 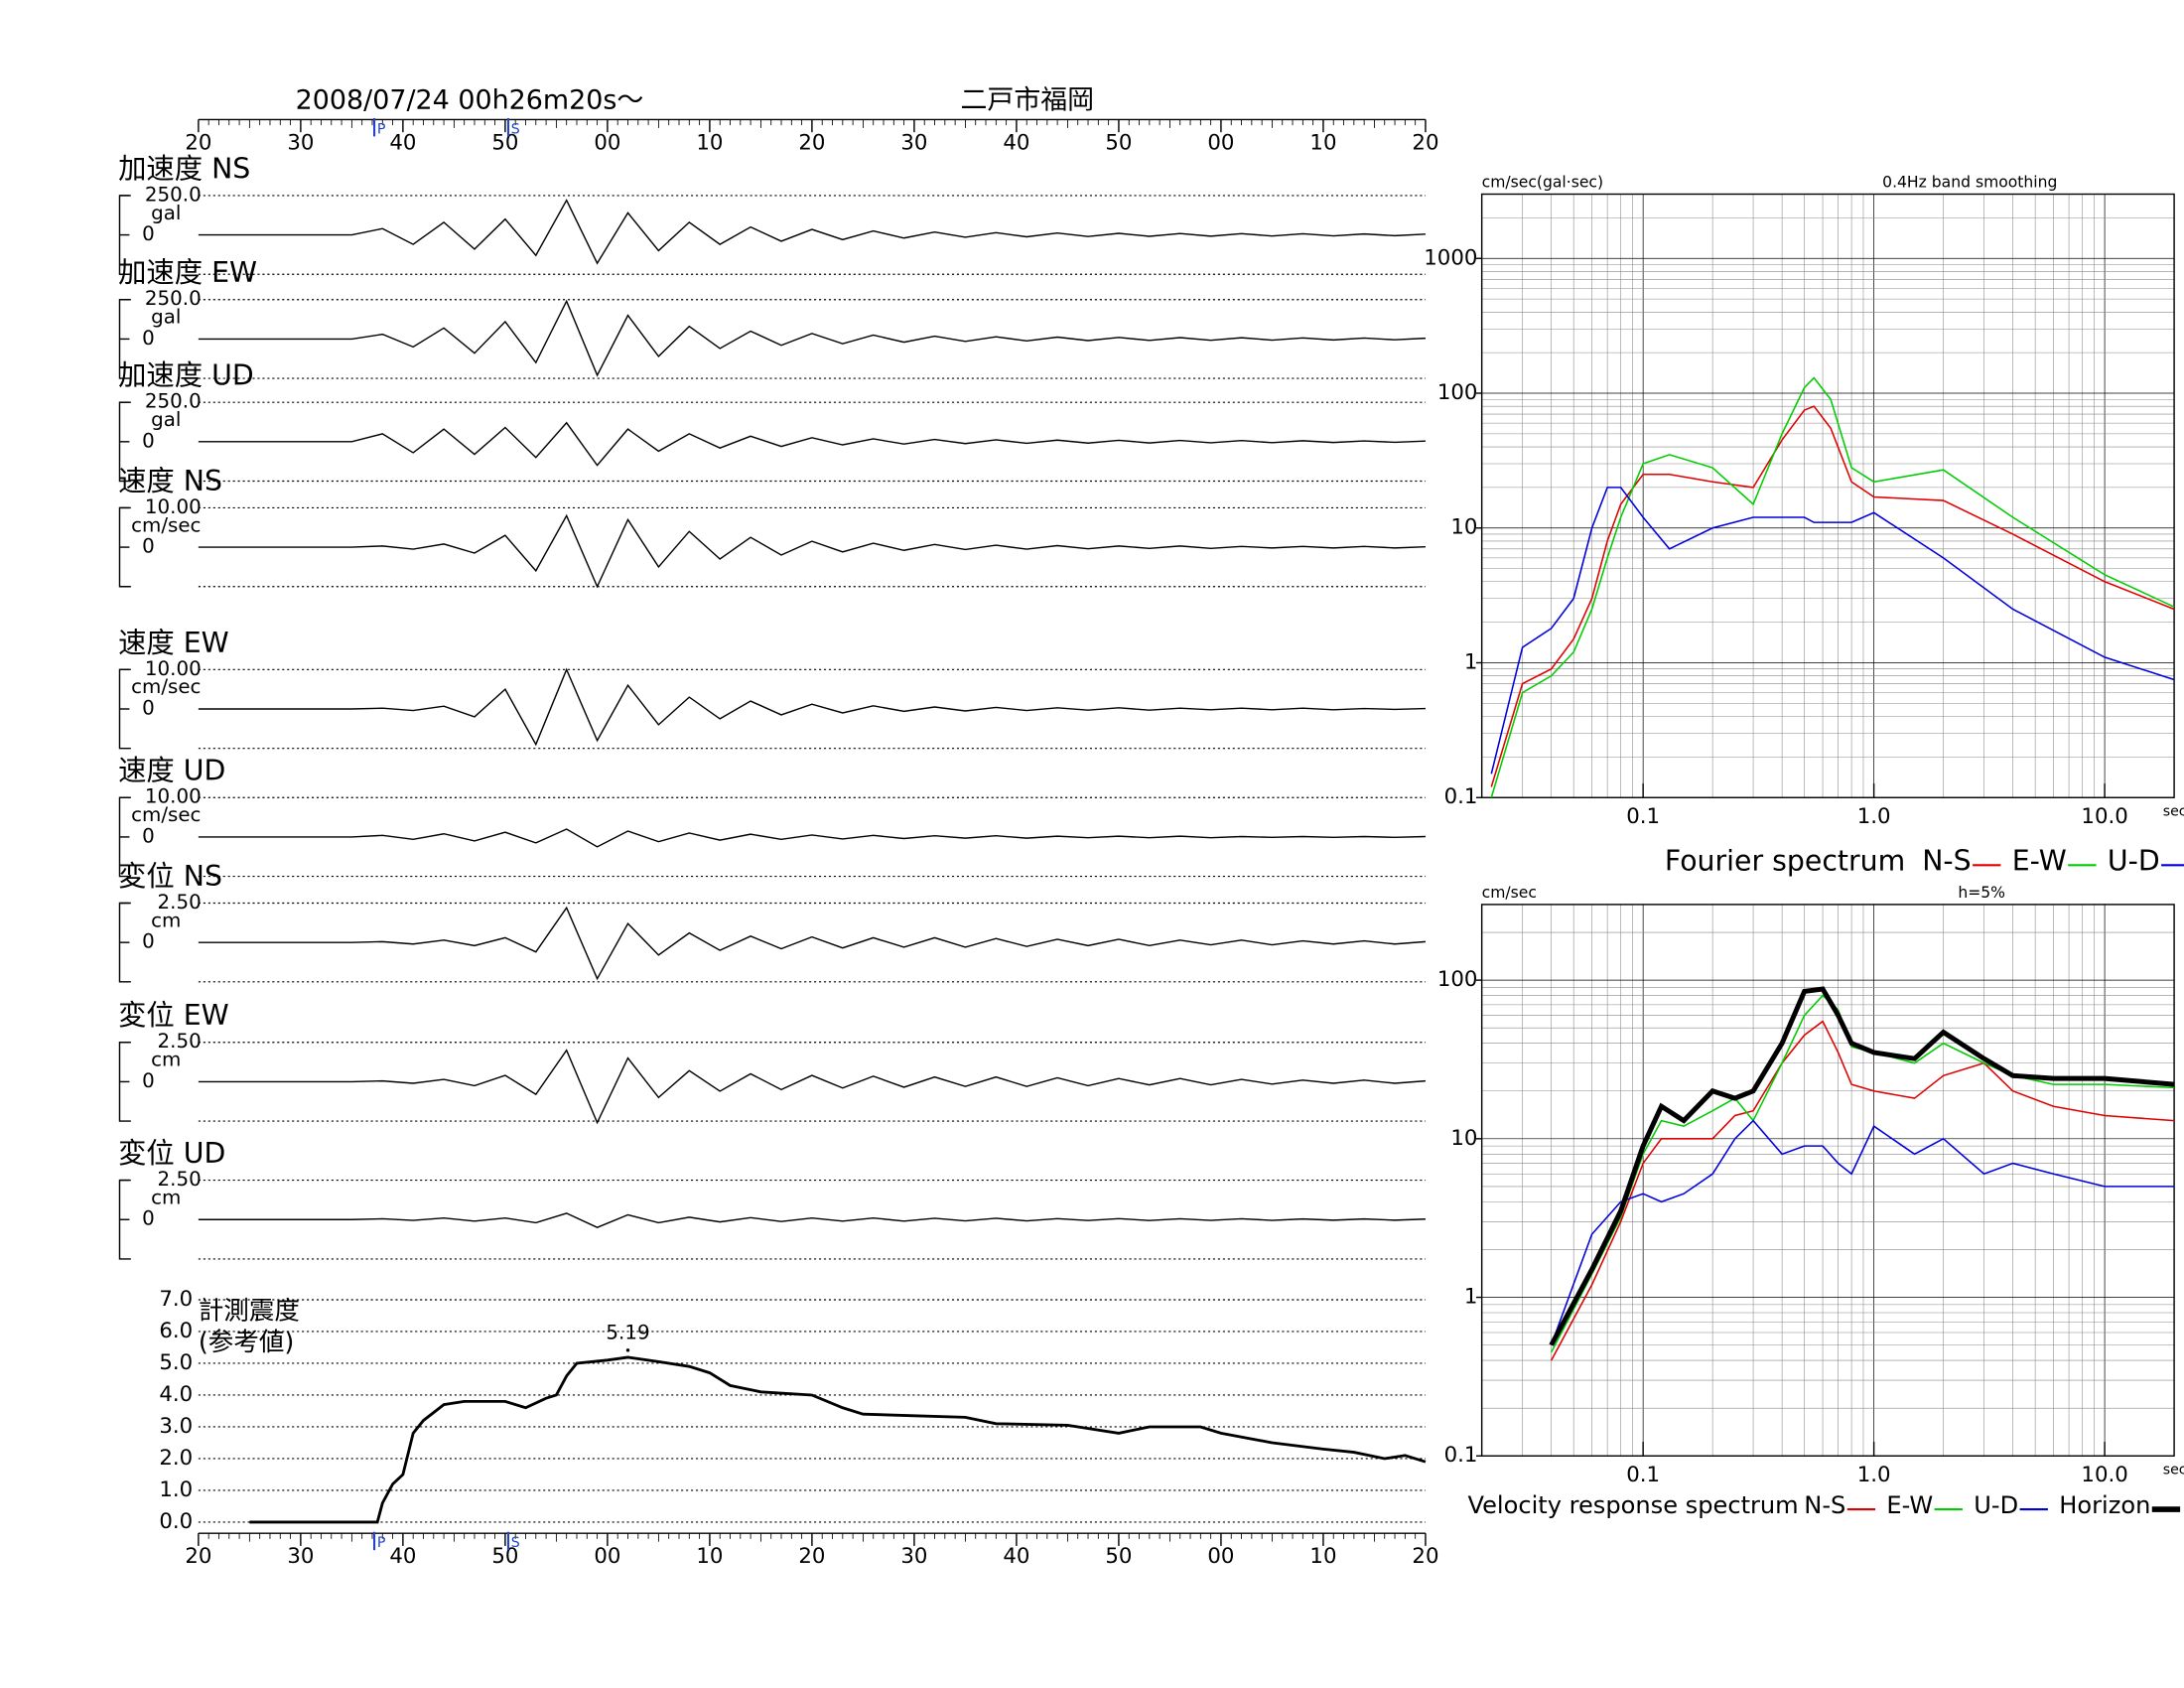 I want to click on trace-name: 速度 UD, so click(x=171, y=771).